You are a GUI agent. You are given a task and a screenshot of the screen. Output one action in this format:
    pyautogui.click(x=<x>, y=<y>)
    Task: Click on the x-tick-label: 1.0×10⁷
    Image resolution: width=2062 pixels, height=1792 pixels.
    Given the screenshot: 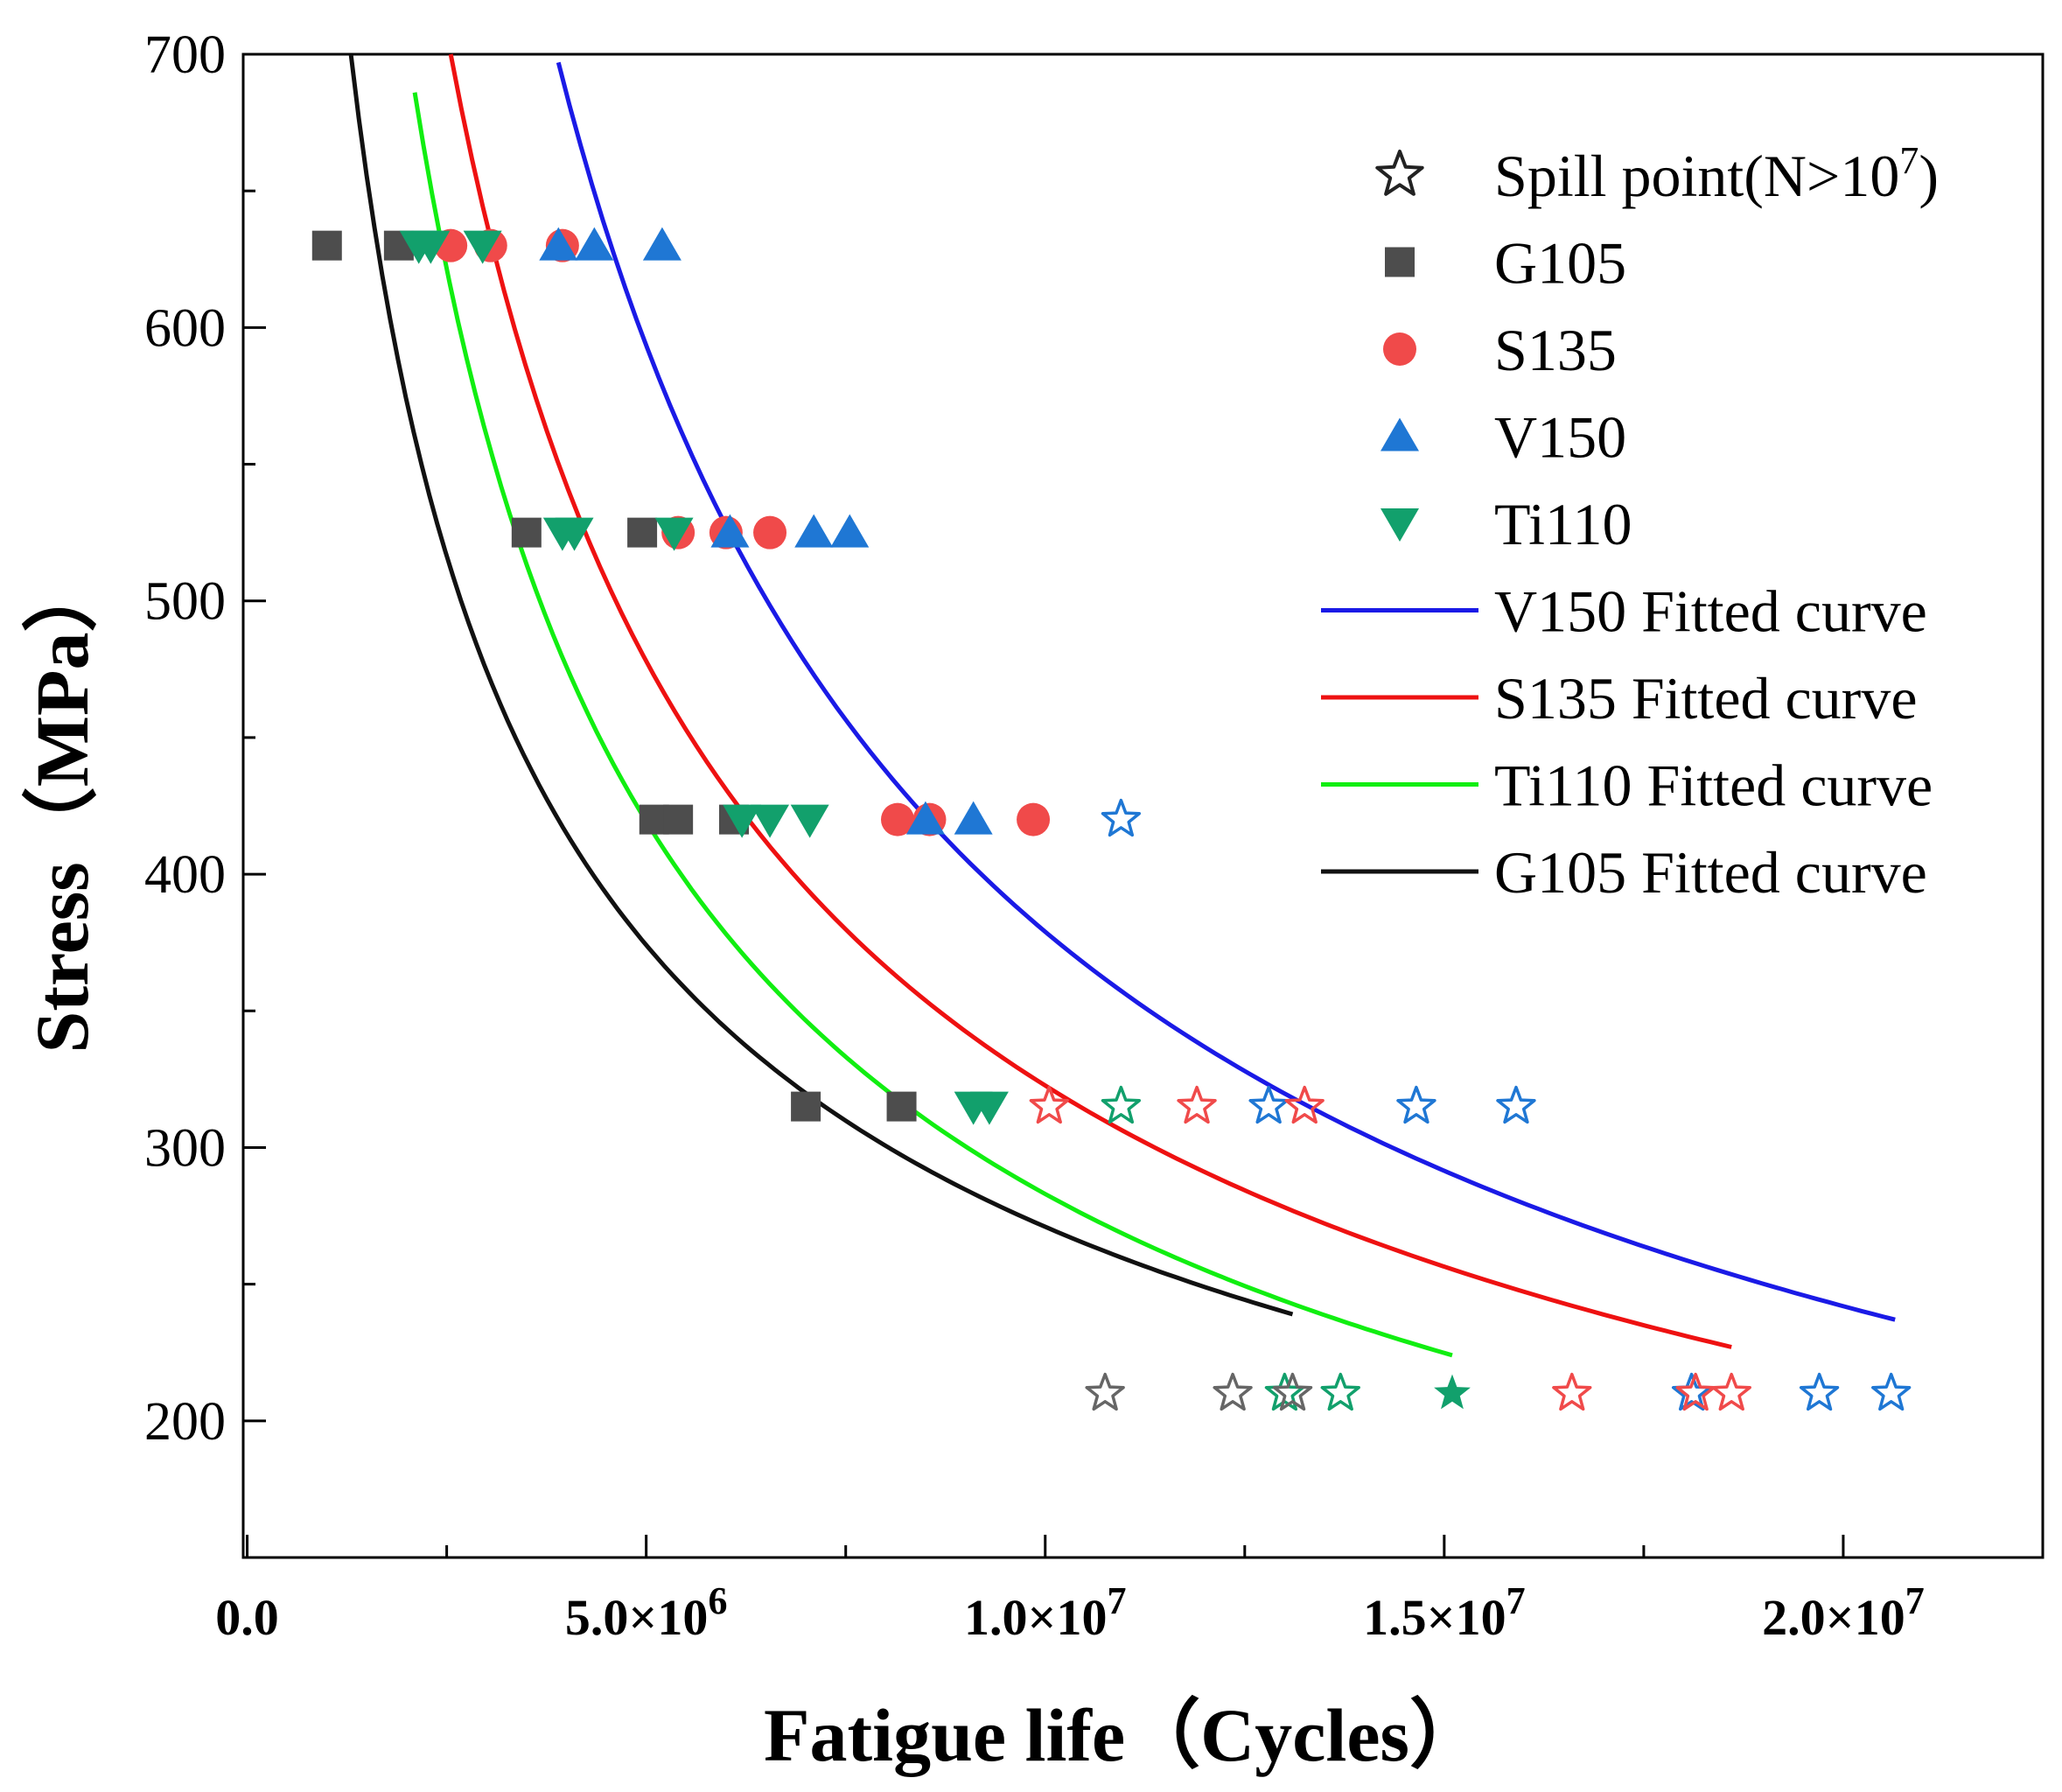 What is the action you would take?
    pyautogui.click(x=1045, y=1612)
    